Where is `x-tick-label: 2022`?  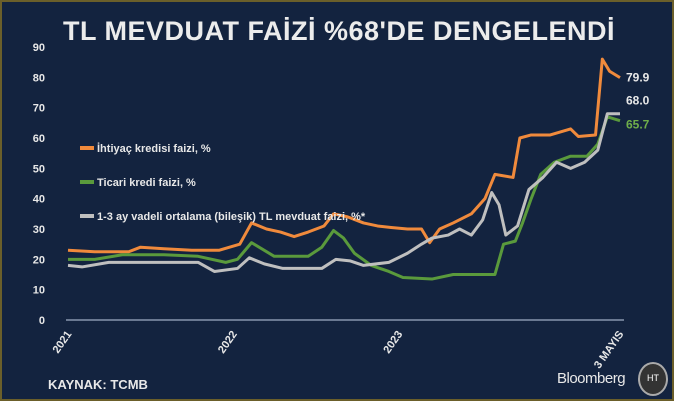
x-tick-label: 2022 is located at coordinates (228, 342).